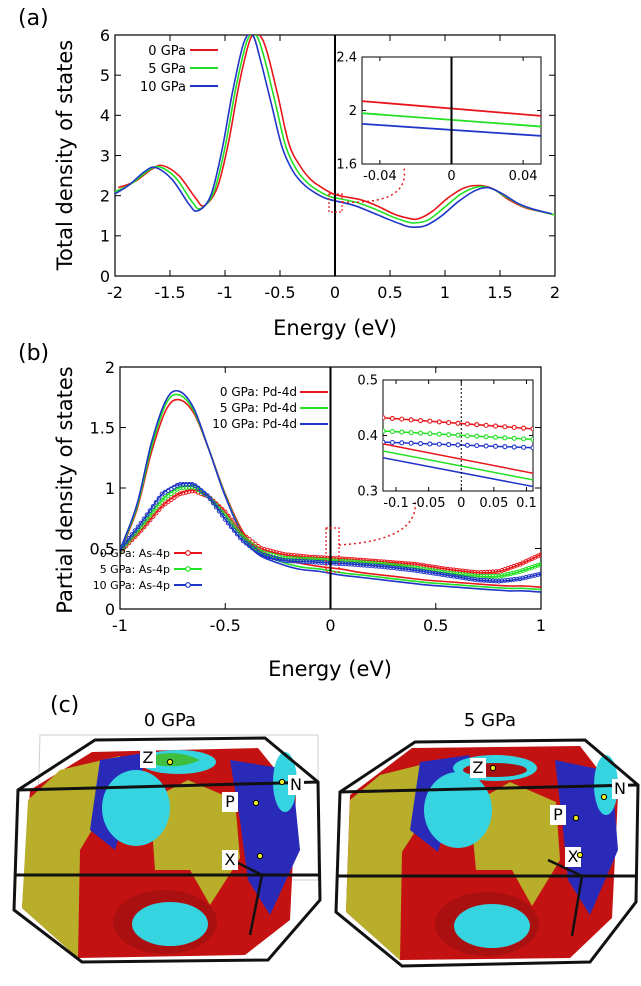  I want to click on panel-b-xtick-label: -1, so click(120, 625).